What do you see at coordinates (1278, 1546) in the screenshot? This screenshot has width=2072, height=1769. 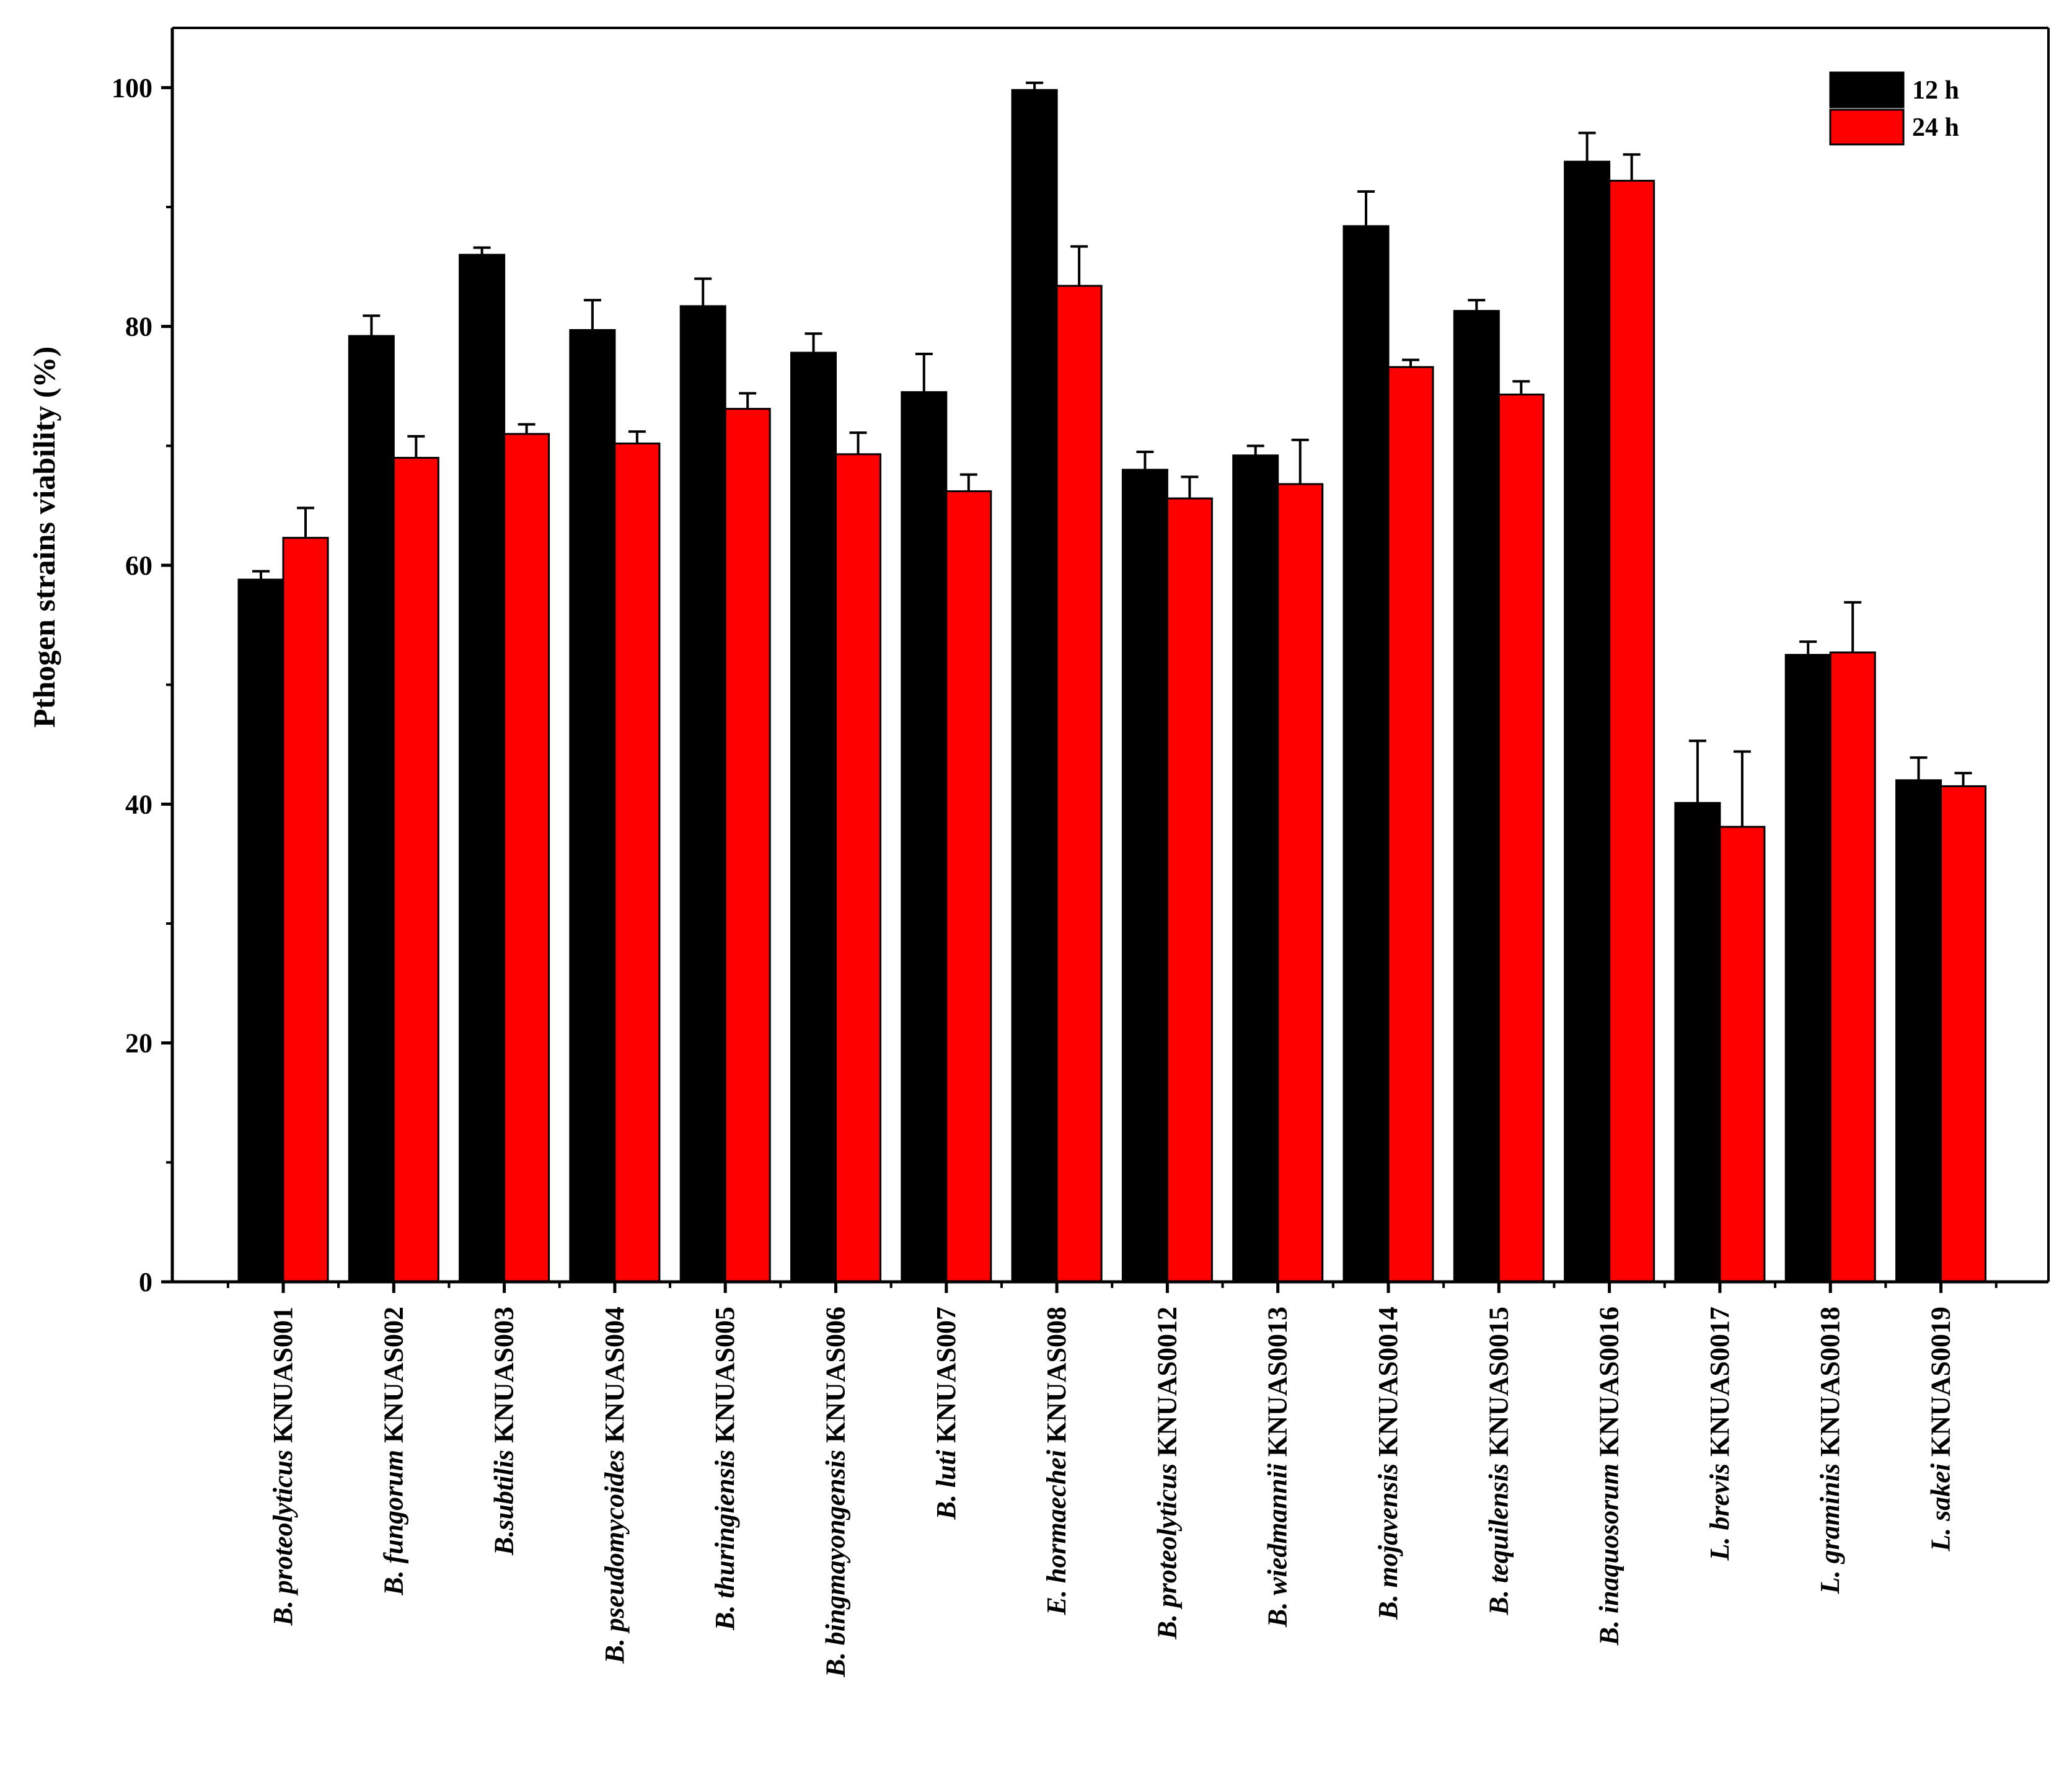 I see `category-species: B. wiedmannii` at bounding box center [1278, 1546].